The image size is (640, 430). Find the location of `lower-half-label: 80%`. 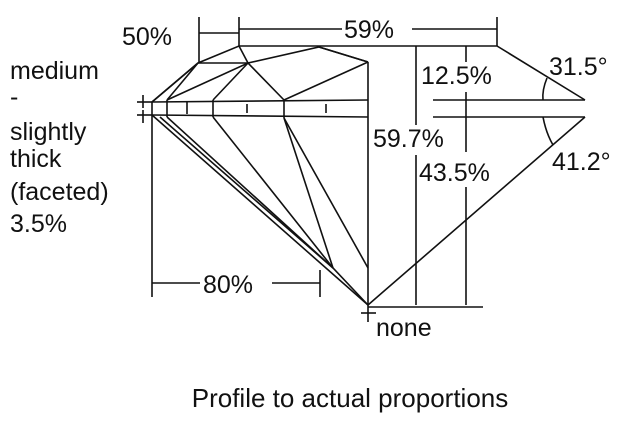

lower-half-label: 80% is located at coordinates (228, 285).